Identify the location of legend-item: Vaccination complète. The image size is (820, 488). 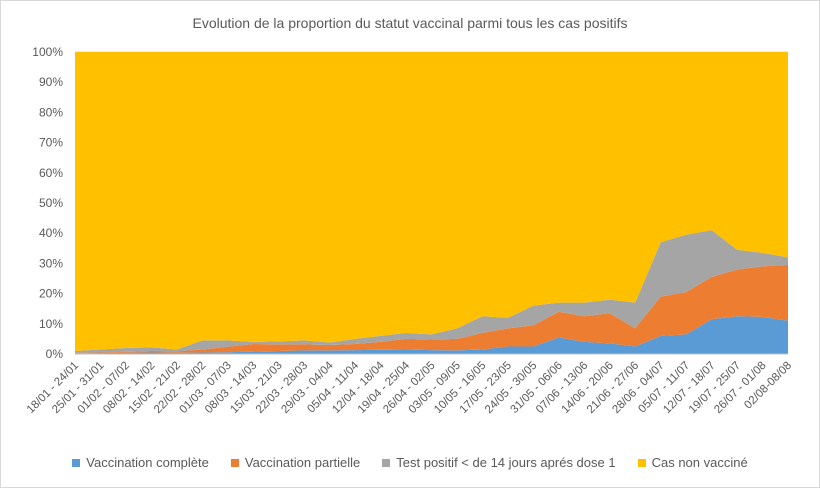
(140, 462).